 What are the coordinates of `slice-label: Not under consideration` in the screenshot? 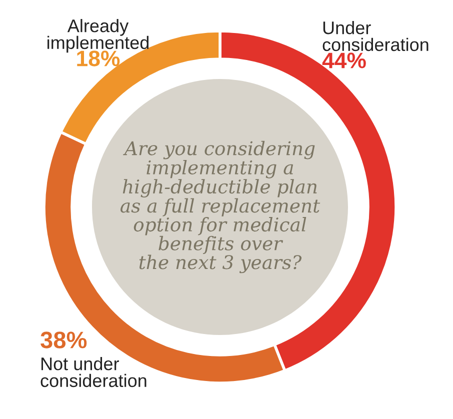 It's located at (93, 372).